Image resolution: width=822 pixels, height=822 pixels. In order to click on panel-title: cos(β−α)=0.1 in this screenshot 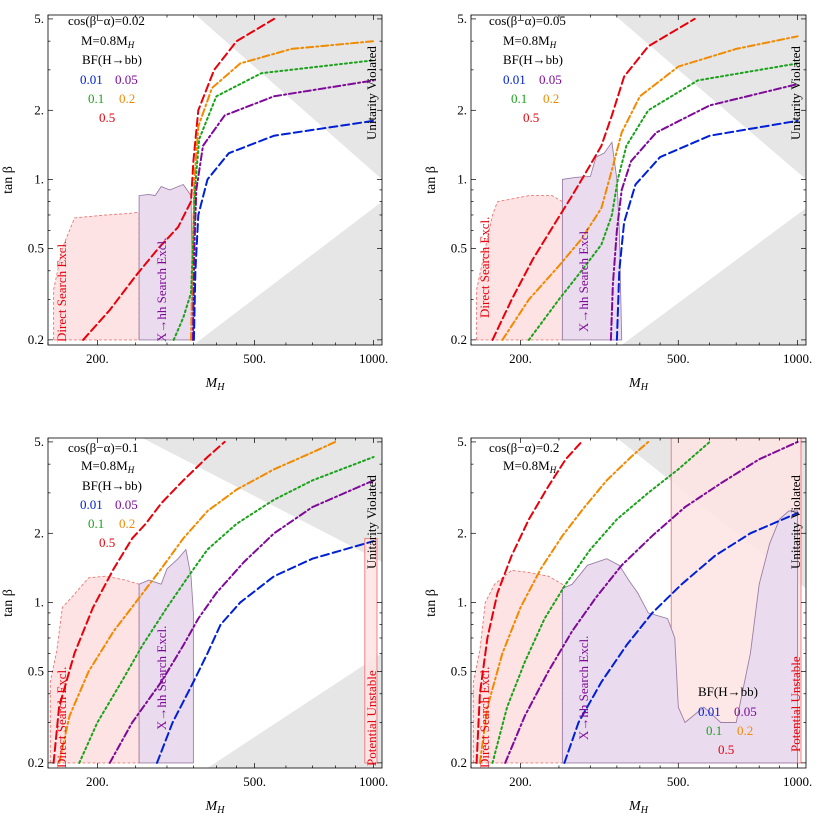, I will do `click(103, 447)`.